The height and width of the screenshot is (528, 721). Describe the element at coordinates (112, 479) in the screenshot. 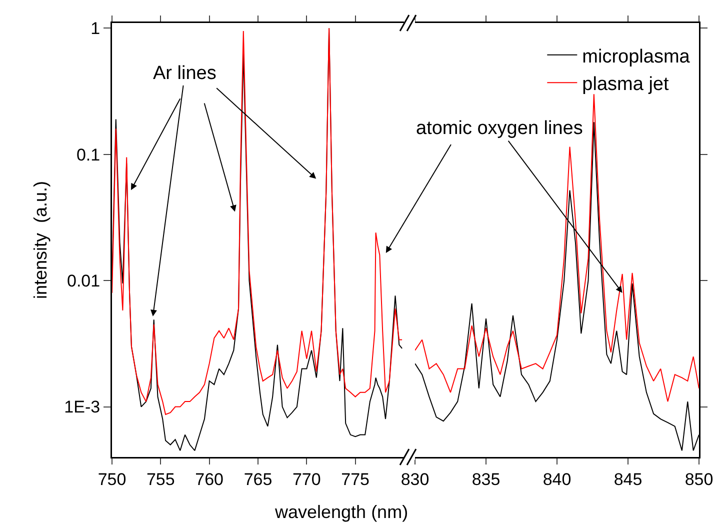

I see `x-tick-label: 750` at that location.